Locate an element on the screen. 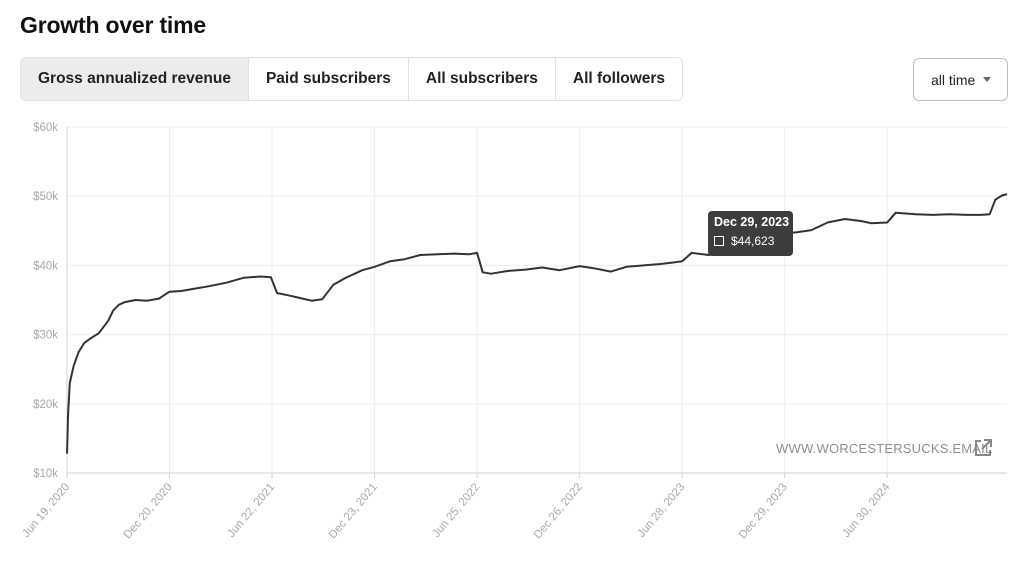  tooltip-row: $44,623 is located at coordinates (753, 241).